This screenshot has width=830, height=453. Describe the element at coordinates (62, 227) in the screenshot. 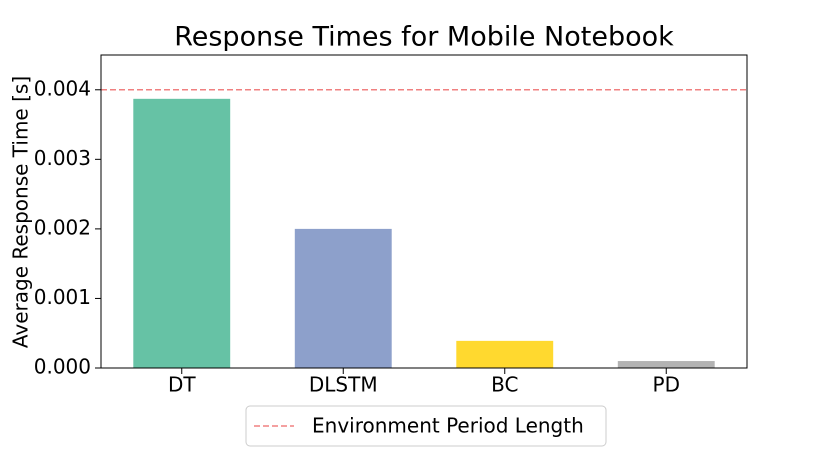

I see `y-tick-label: 0.002` at that location.